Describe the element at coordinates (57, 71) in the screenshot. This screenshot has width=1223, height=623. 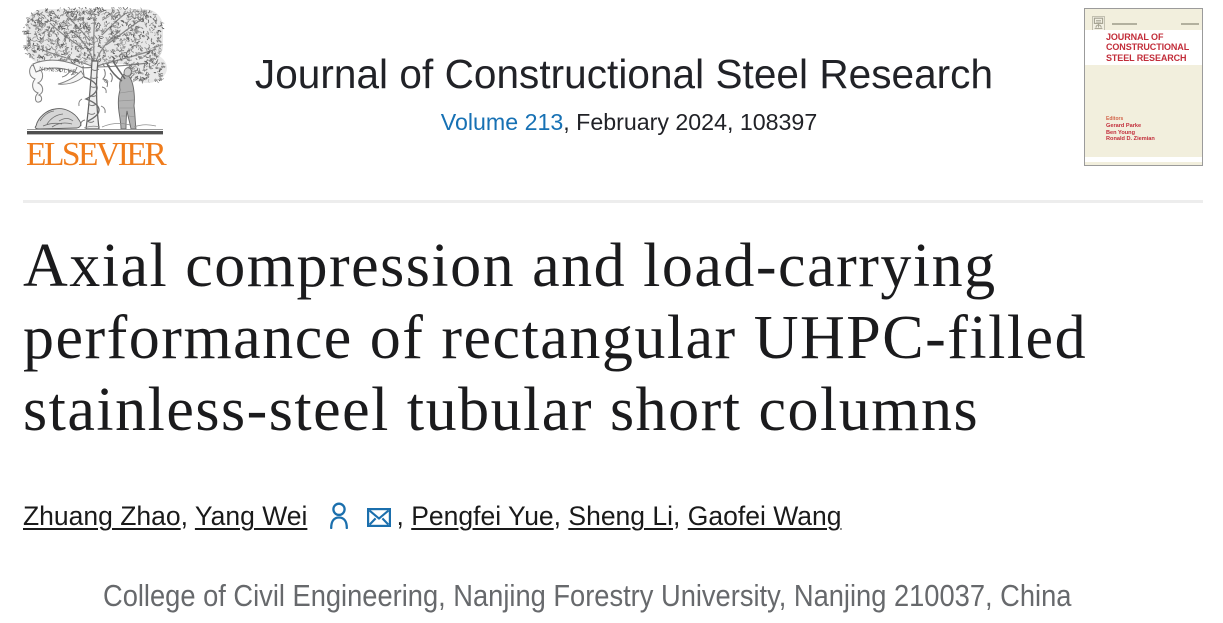
I see `svg-text: NON SOLUS` at that location.